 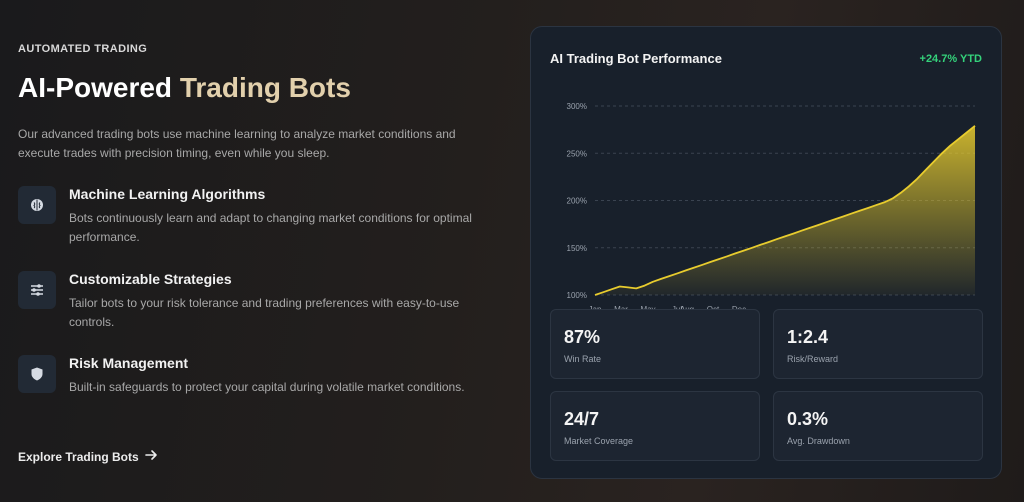 I want to click on stat-value: 87%, so click(x=582, y=337).